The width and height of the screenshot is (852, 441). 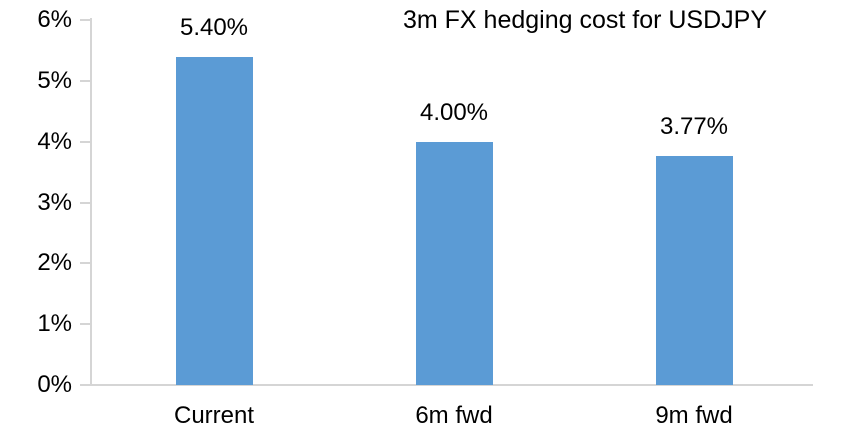 I want to click on bar-current, so click(x=214, y=220).